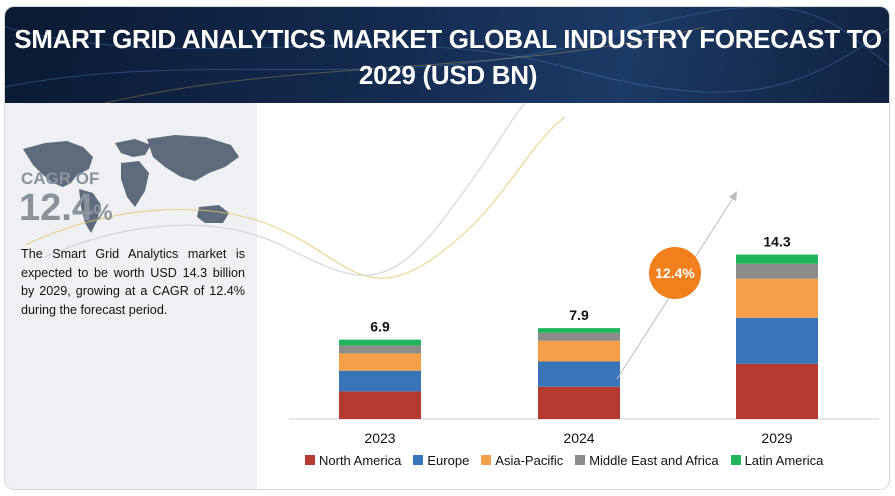 This screenshot has width=895, height=496. I want to click on x-tick-label: 2024, so click(578, 438).